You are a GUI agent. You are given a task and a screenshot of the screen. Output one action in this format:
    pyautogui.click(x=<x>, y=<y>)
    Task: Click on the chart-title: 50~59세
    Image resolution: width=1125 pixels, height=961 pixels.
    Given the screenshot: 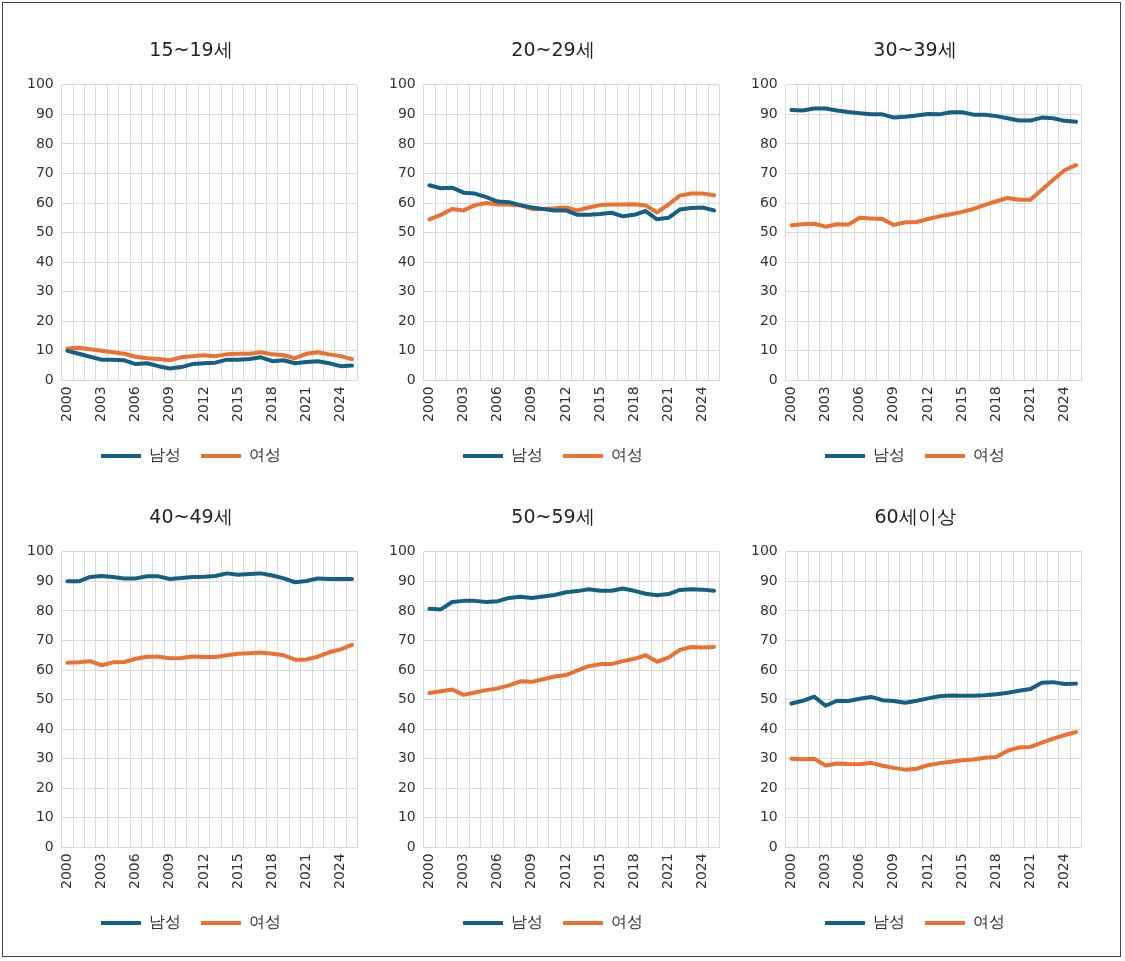 What is the action you would take?
    pyautogui.click(x=553, y=516)
    